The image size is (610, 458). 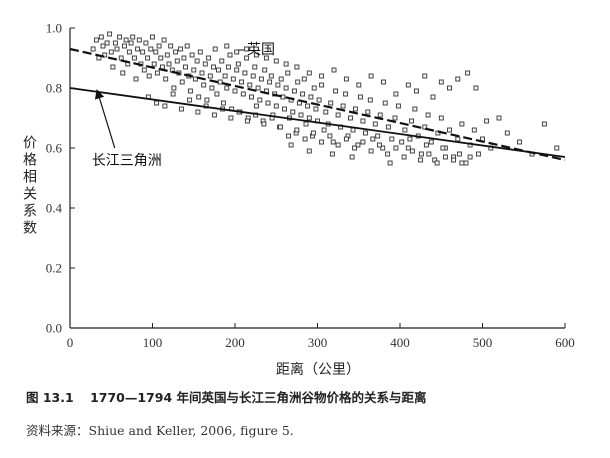 I want to click on y-ticks: 0.0 0.2 0.4 0.6 0.8 1.0, so click(x=60, y=178).